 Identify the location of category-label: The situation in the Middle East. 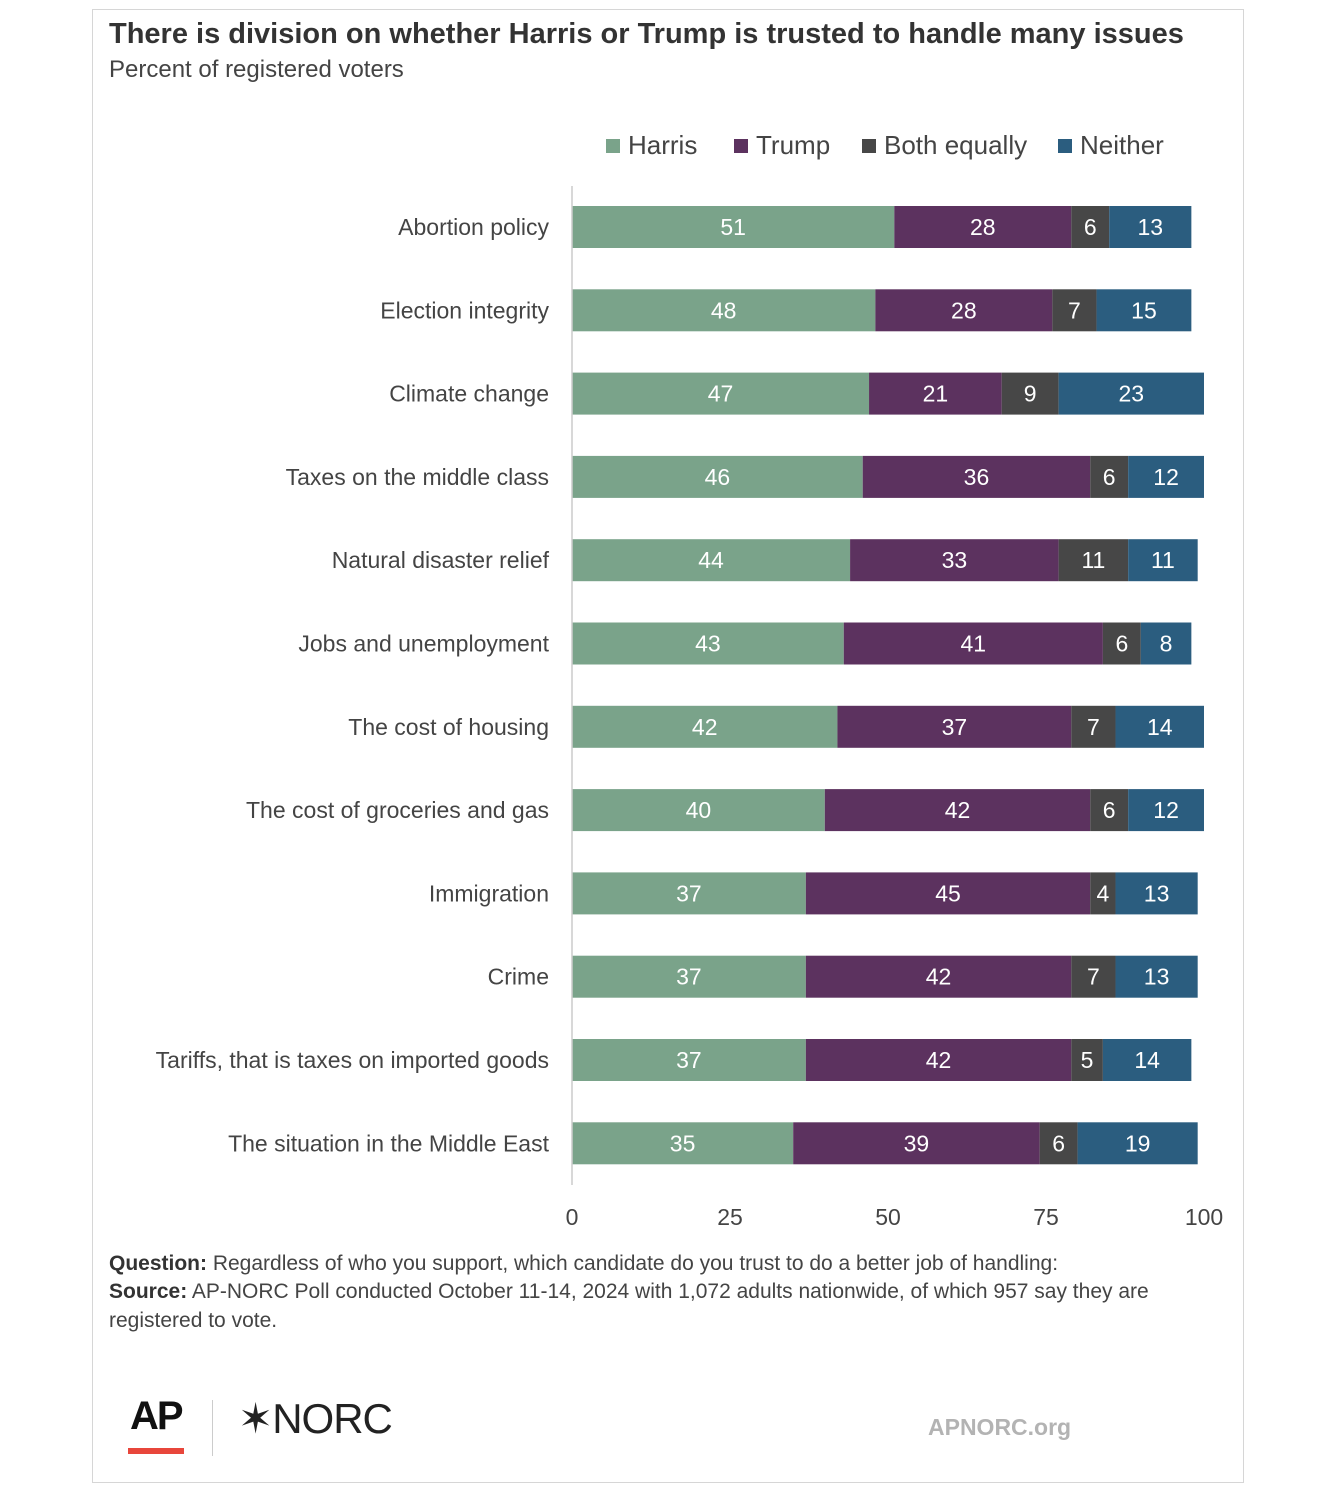
(389, 1143).